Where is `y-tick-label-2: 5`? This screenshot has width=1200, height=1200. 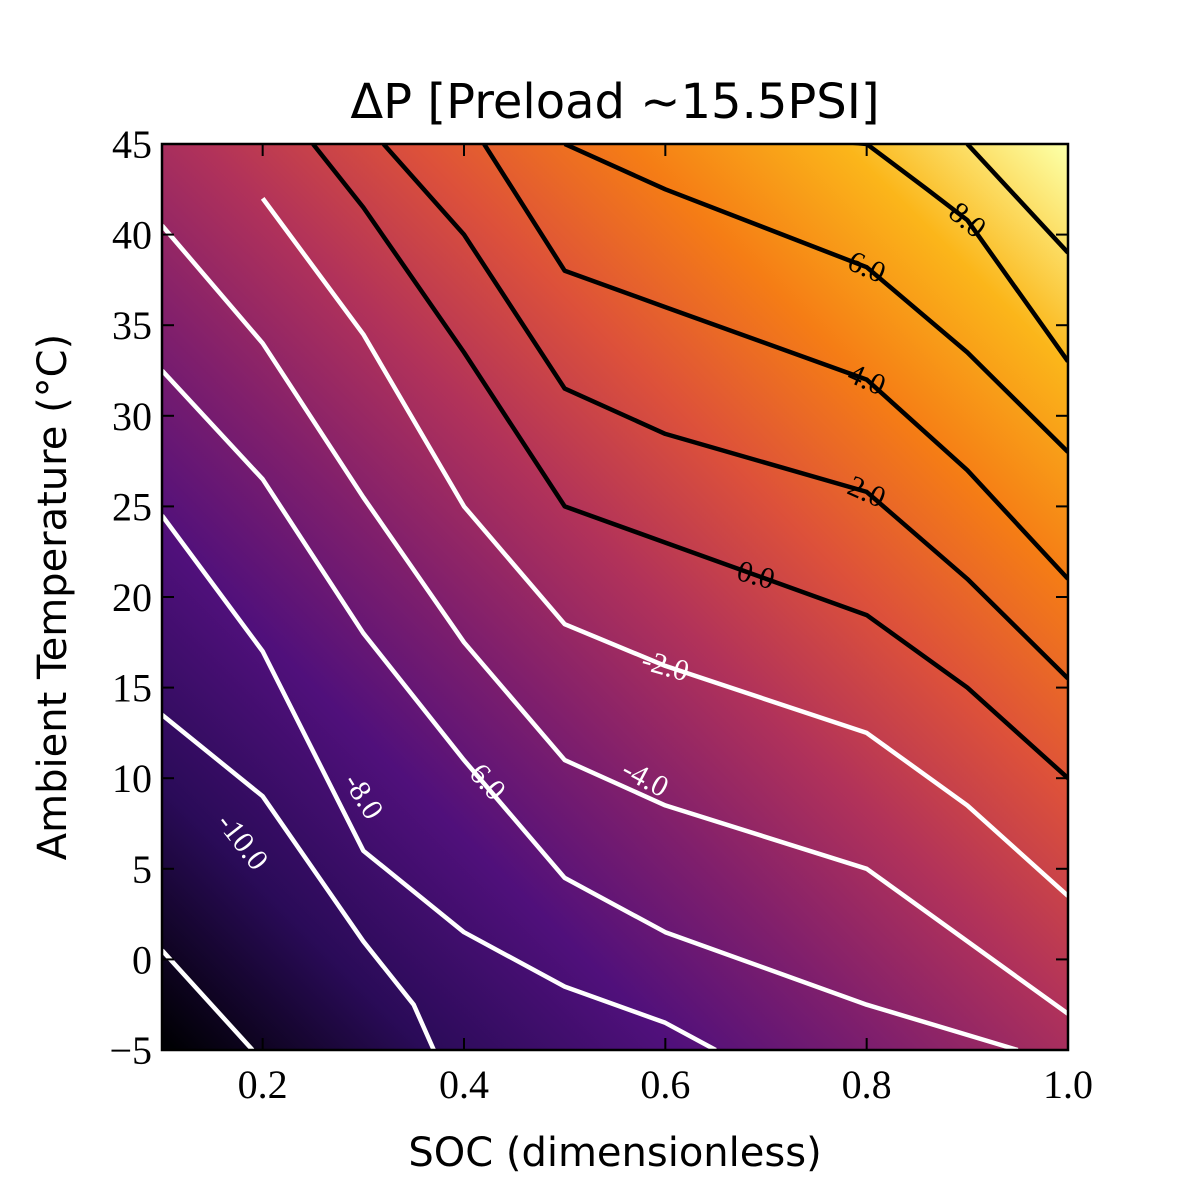
y-tick-label-2: 5 is located at coordinates (142, 869).